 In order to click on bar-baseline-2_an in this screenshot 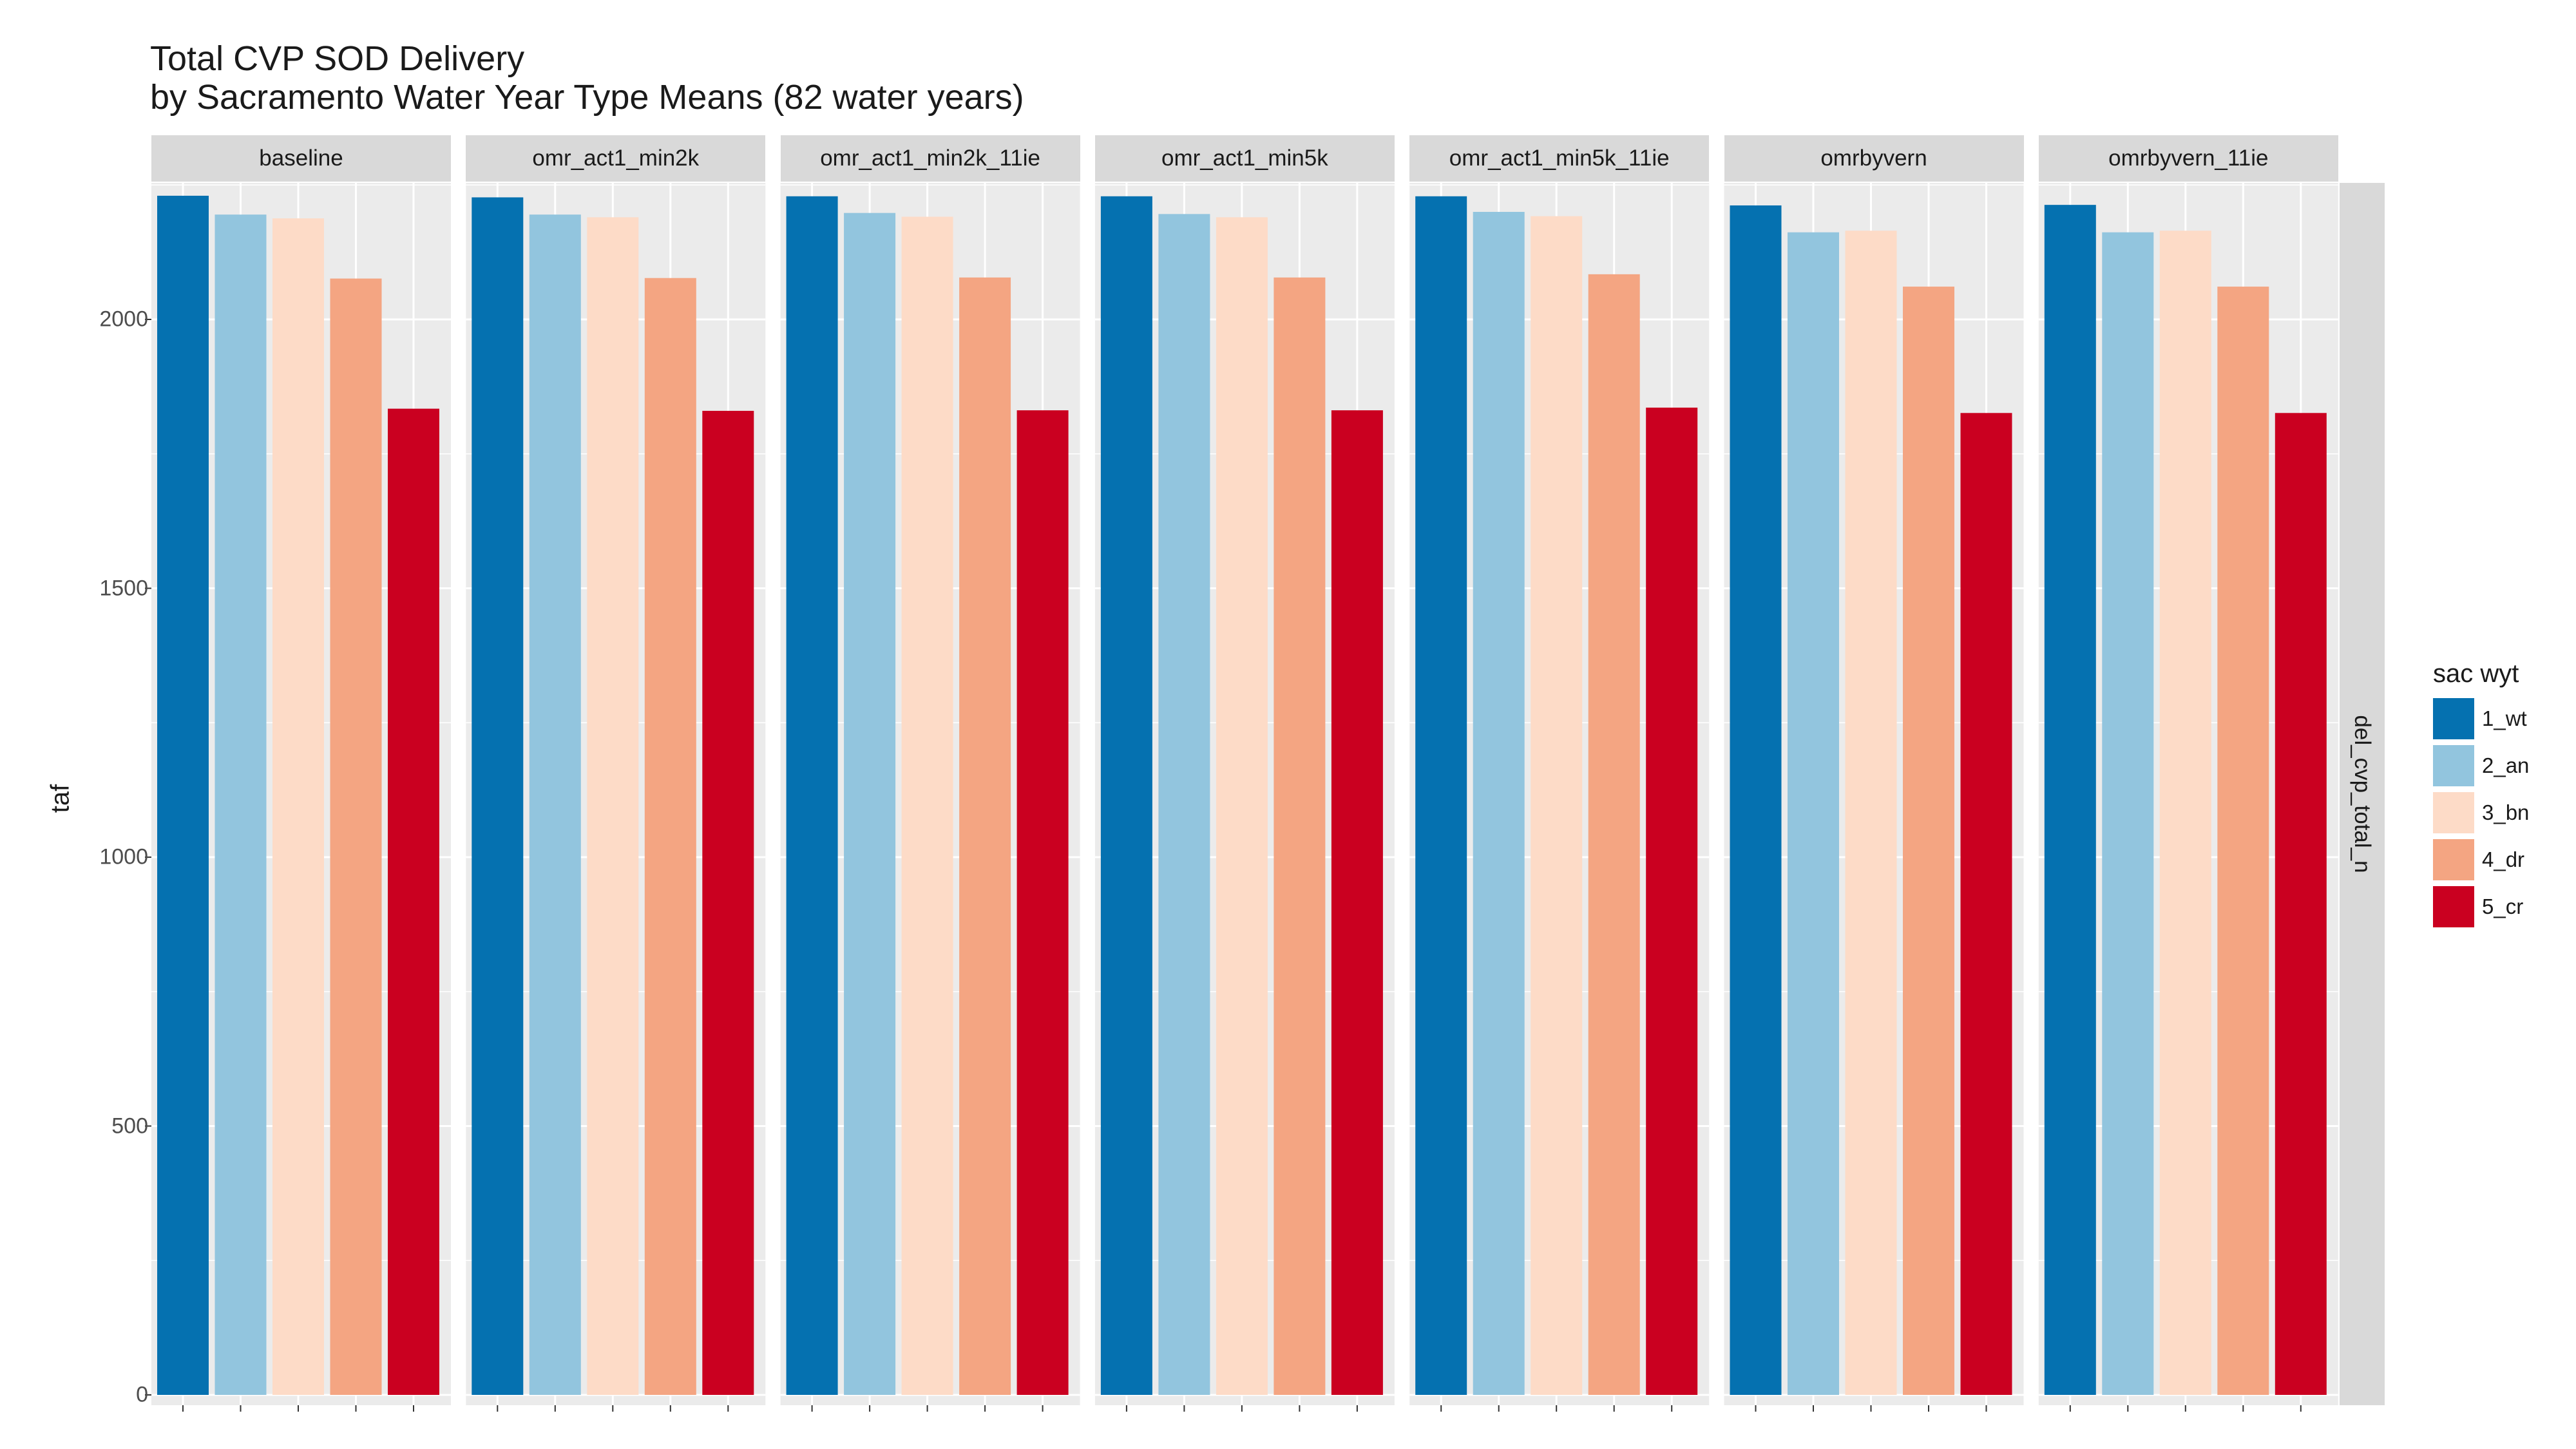, I will do `click(241, 805)`.